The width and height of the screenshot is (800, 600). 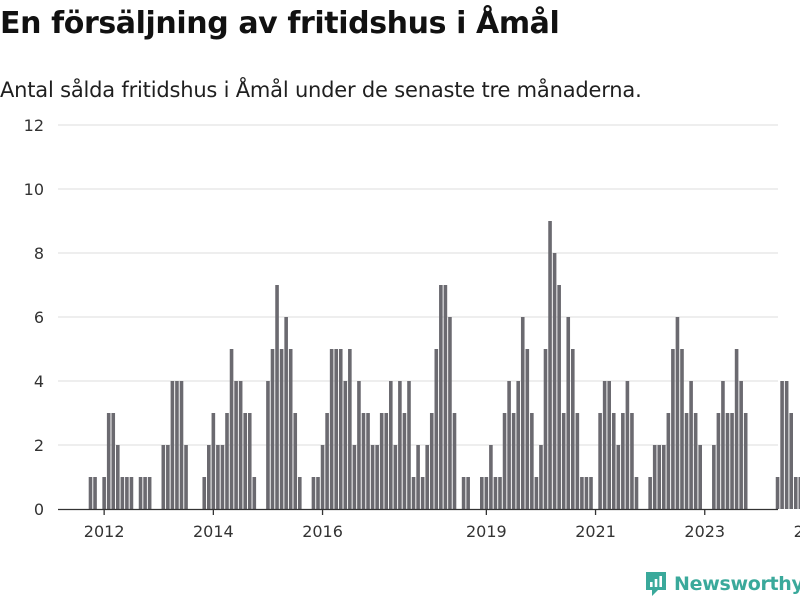 I want to click on x-axis: 2012 2014 2016 2019 2021 2023 2025, so click(x=429, y=524).